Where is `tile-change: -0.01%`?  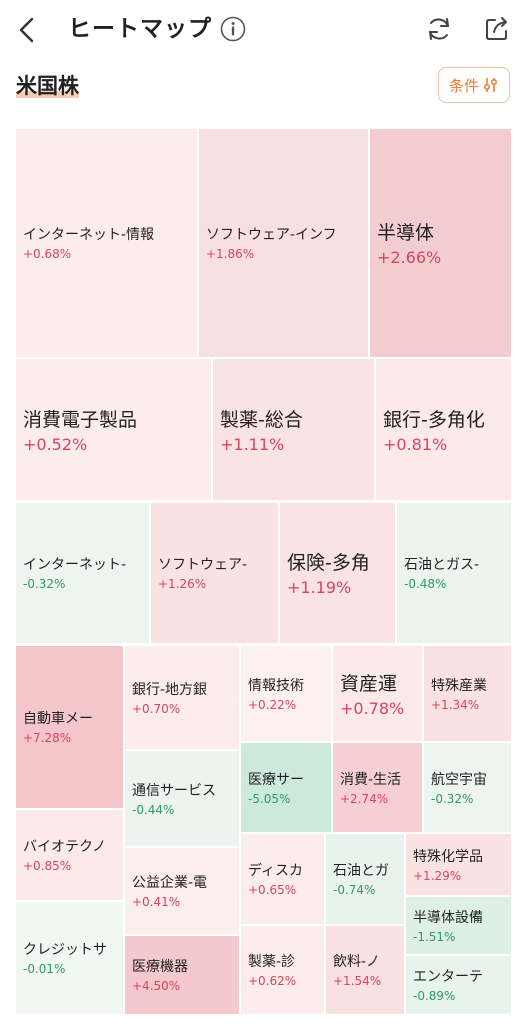
tile-change: -0.01% is located at coordinates (44, 969).